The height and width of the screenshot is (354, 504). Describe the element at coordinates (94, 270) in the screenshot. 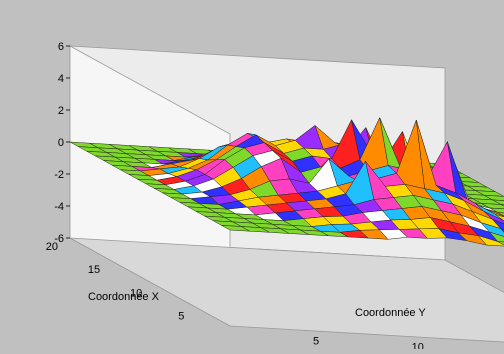

I see `x-tick-label: 15` at that location.